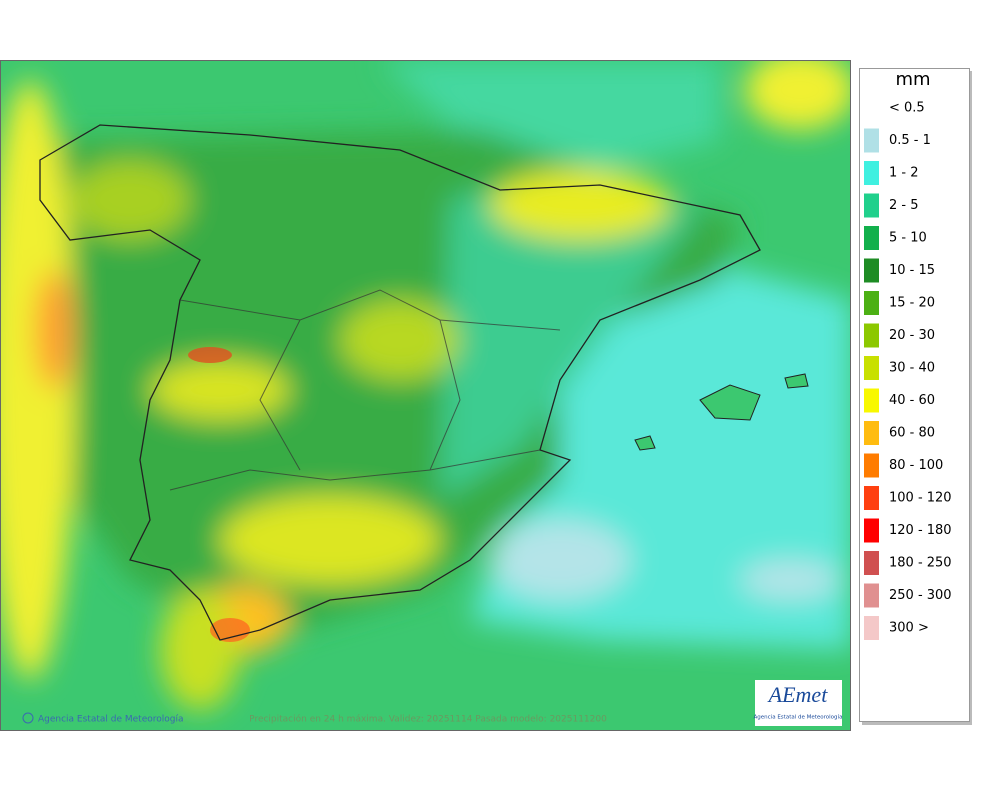  Describe the element at coordinates (904, 173) in the screenshot. I see `legend-label: 1 - 2` at that location.